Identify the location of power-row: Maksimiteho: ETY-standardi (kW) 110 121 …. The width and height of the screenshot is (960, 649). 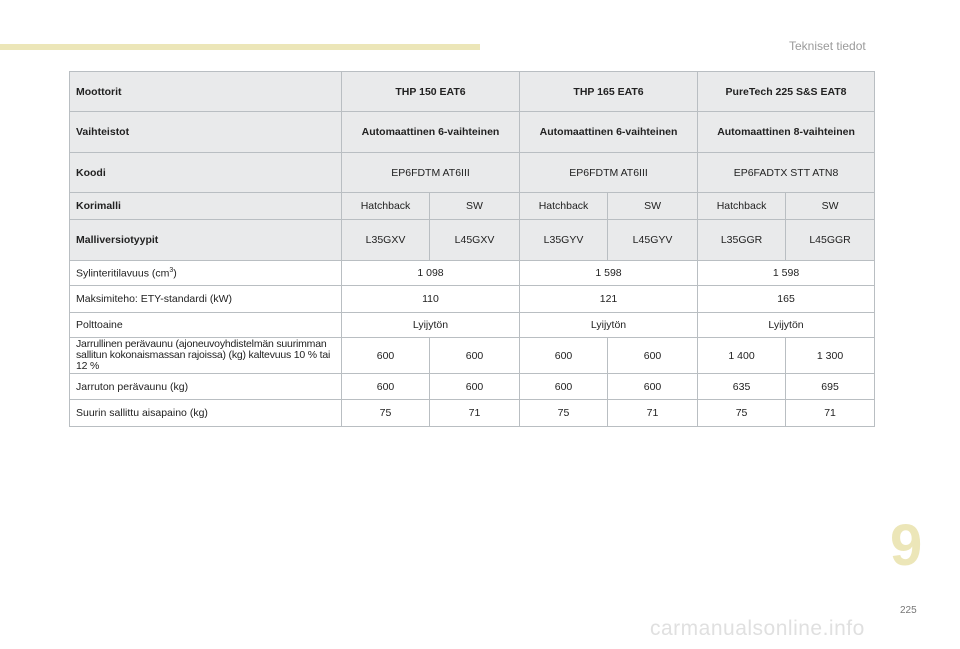
(472, 299).